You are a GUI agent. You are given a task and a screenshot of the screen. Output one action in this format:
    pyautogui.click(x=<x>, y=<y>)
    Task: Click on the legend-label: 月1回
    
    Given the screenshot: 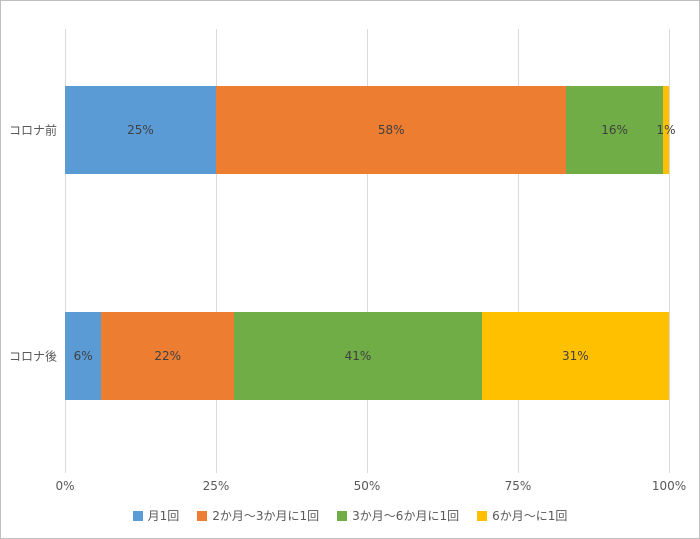 What is the action you would take?
    pyautogui.click(x=163, y=516)
    